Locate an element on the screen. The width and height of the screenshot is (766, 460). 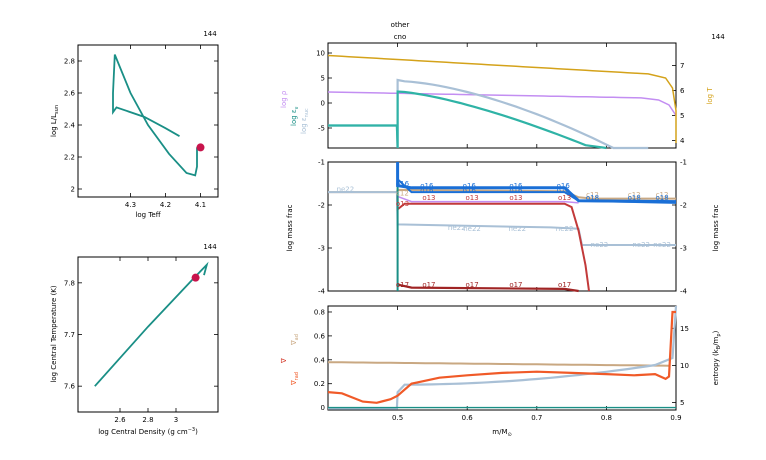
y-tick-label-right: -1 is located at coordinates (683, 163).